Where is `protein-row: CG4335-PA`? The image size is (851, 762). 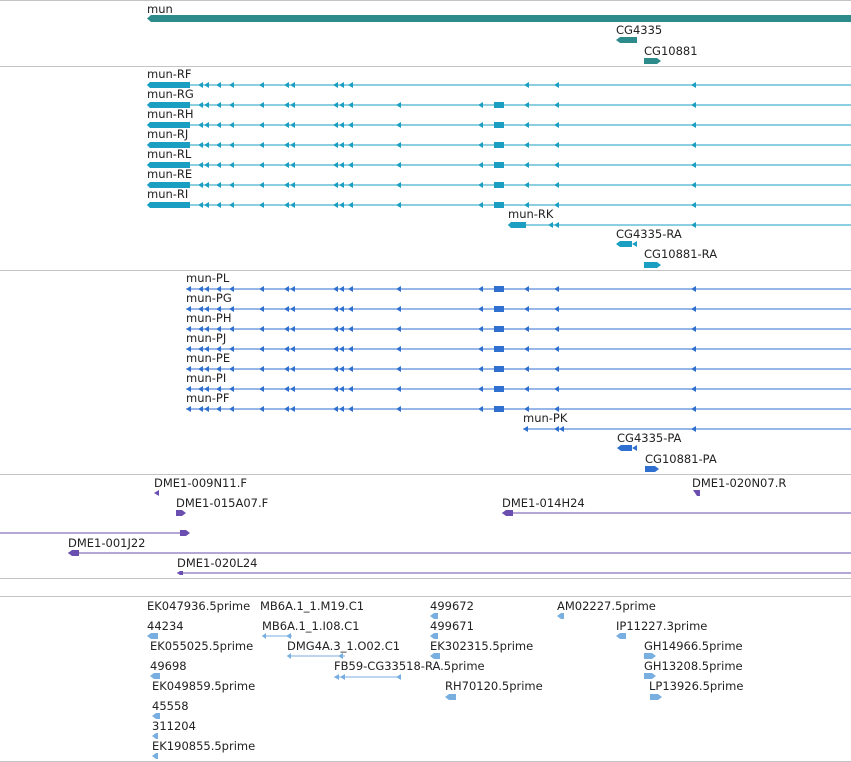
protein-row: CG4335-PA is located at coordinates (649, 441).